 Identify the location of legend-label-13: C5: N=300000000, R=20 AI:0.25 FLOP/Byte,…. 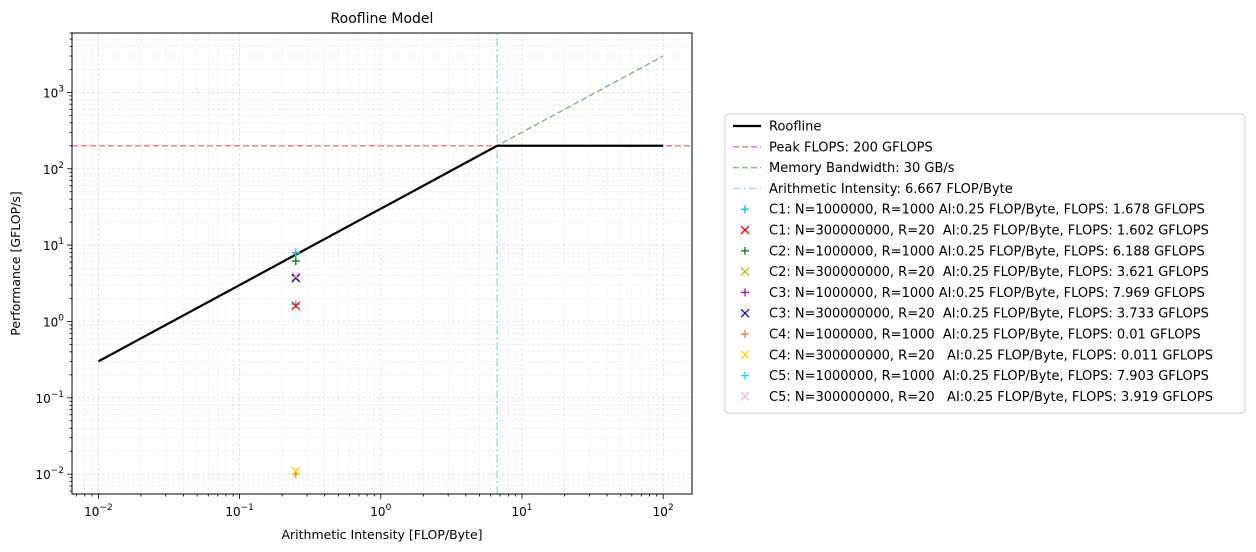
(991, 397).